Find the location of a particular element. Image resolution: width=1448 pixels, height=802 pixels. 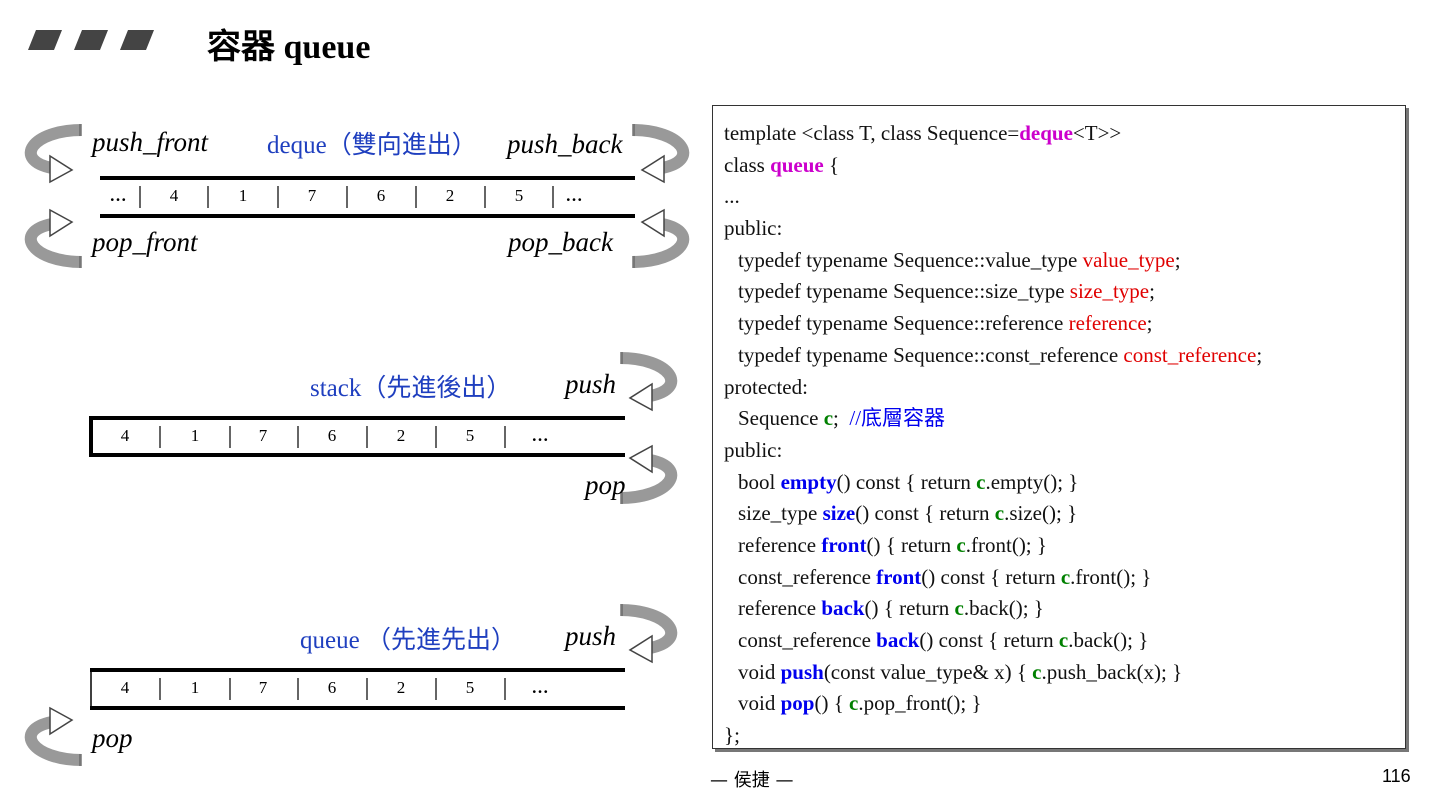

code-token: size is located at coordinates (839, 513).